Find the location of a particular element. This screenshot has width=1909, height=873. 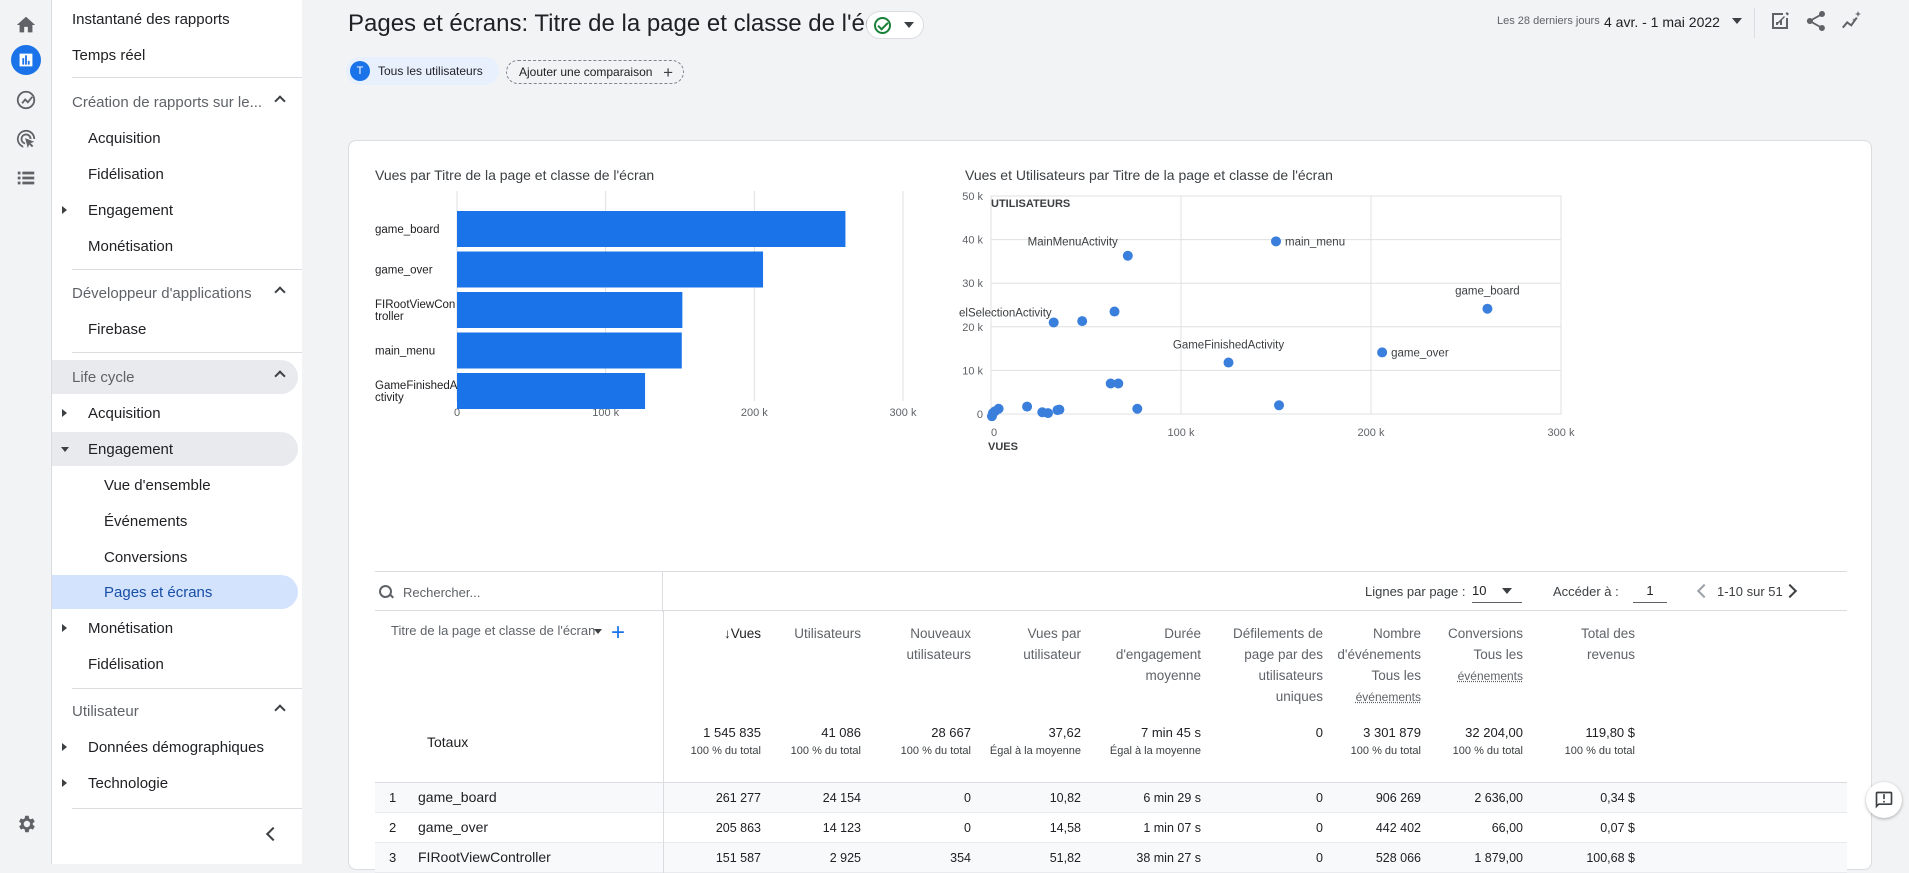

nav-label: Monétisation is located at coordinates (131, 628).